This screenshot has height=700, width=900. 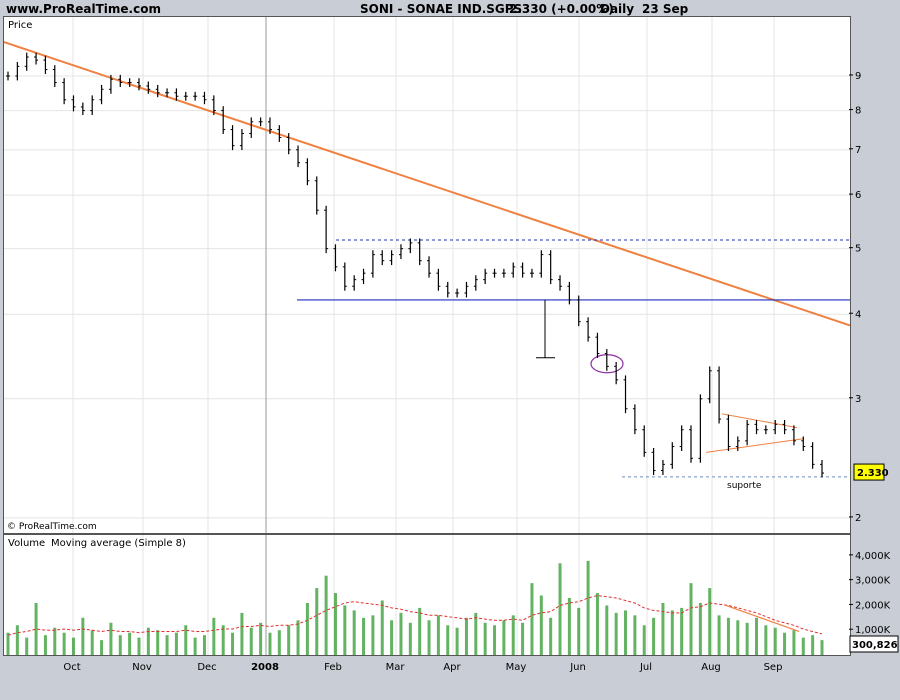 I want to click on quote-value: 2.330 (+0.00%), so click(x=561, y=9).